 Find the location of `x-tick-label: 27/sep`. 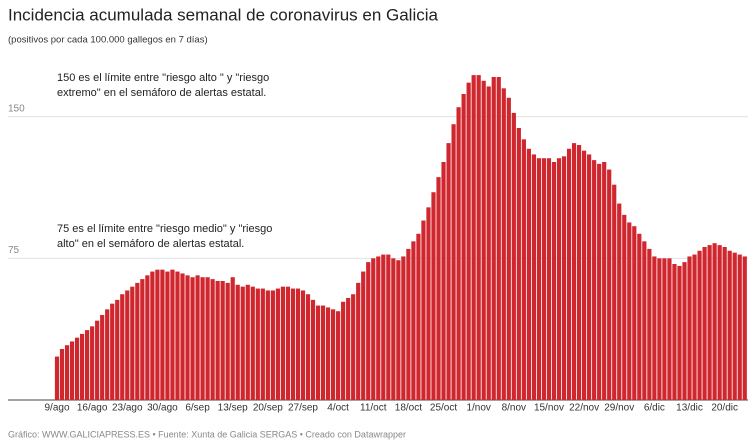

x-tick-label: 27/sep is located at coordinates (303, 408).